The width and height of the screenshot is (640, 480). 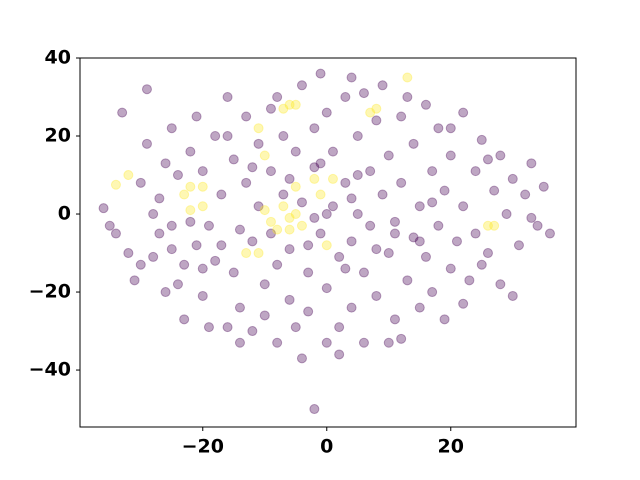 I want to click on x-tick-label: 20, so click(x=451, y=447).